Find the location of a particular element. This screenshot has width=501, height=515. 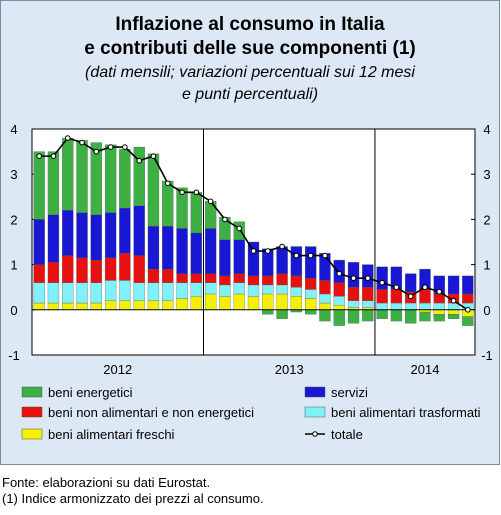

note: Fonte: elaborazioni su dati Eurostat. is located at coordinates (106, 482).